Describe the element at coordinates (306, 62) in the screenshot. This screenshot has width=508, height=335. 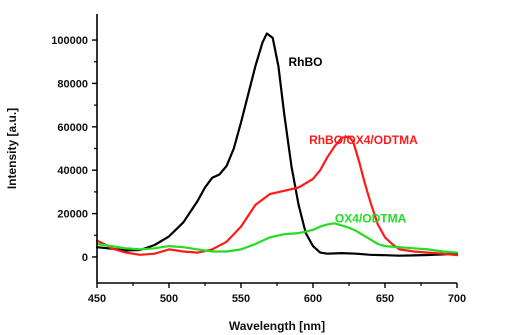
I see `series-label: RhBO` at that location.